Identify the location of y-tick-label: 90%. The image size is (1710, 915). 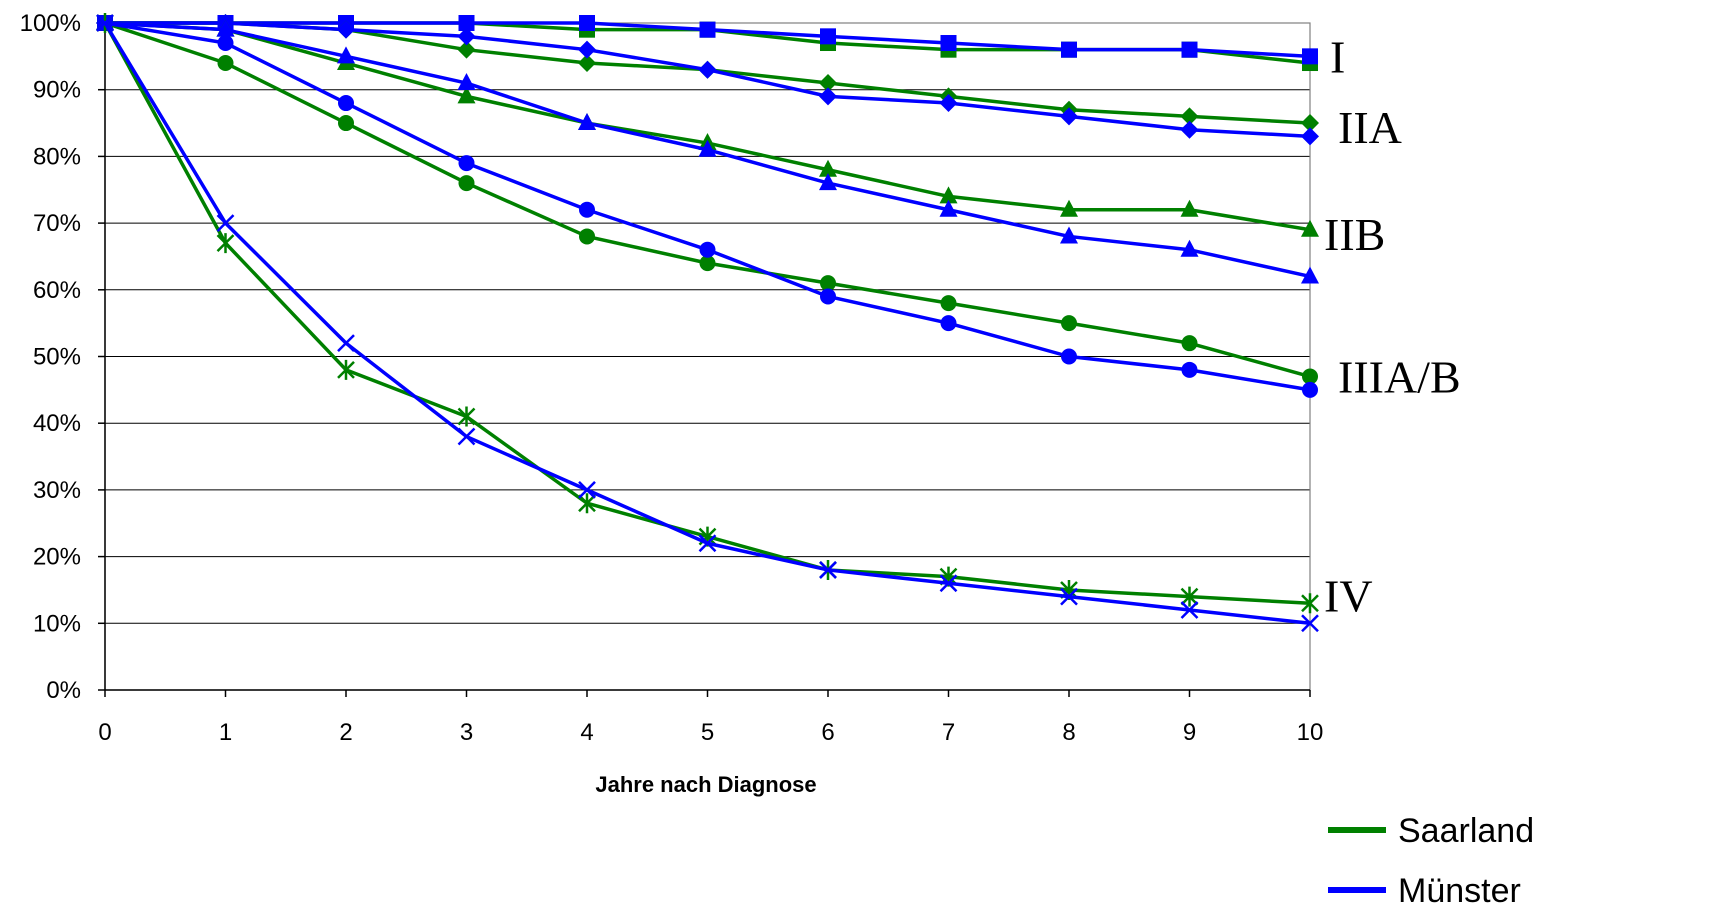
(57, 90).